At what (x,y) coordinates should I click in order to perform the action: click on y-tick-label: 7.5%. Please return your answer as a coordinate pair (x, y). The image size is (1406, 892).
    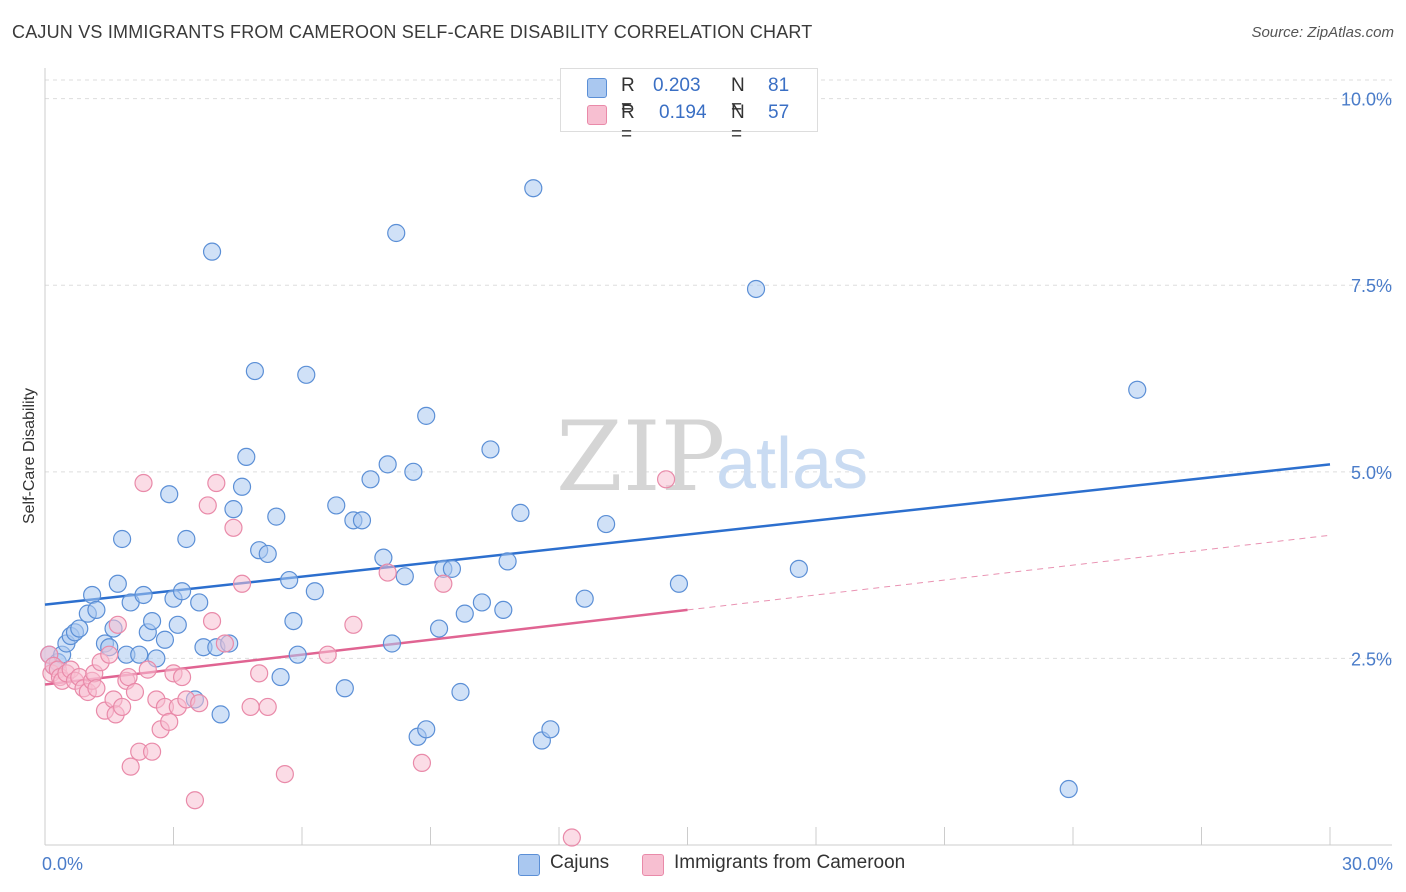
    Looking at the image, I should click on (1371, 286).